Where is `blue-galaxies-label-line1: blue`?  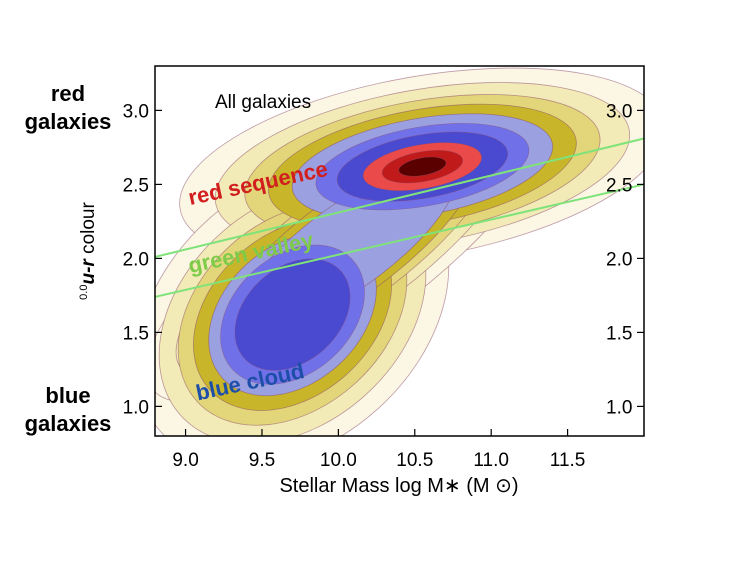 blue-galaxies-label-line1: blue is located at coordinates (68, 395).